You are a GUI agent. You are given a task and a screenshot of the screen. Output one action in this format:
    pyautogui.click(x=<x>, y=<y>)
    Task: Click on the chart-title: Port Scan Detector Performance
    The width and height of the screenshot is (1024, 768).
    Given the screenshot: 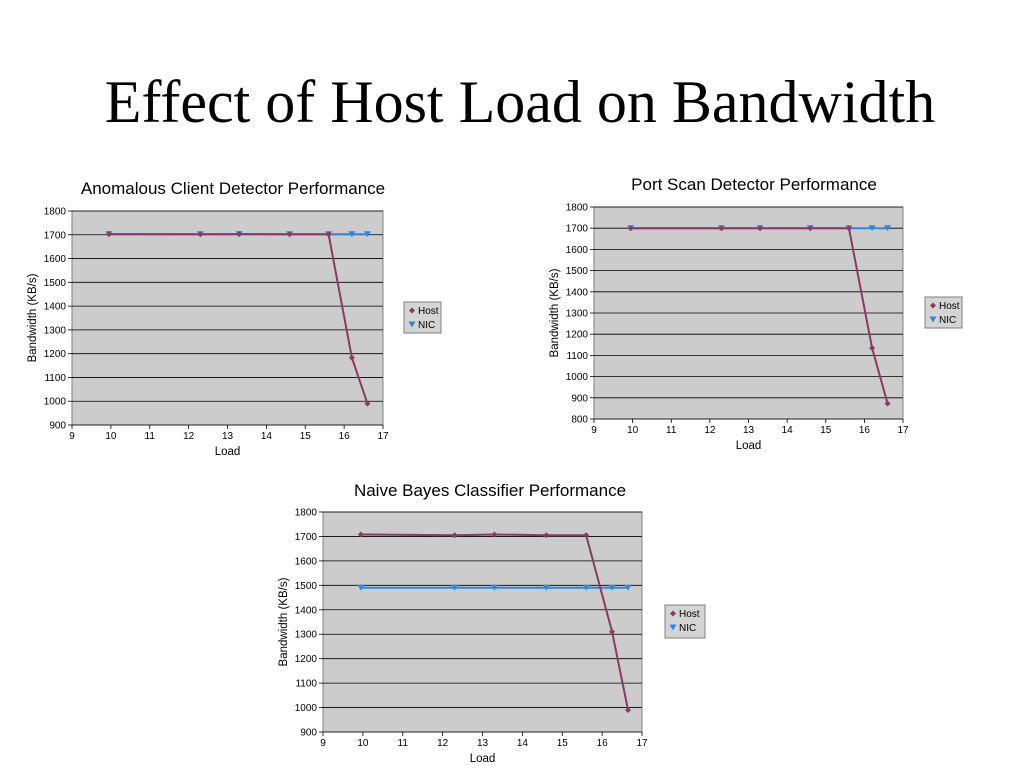 What is the action you would take?
    pyautogui.click(x=754, y=184)
    